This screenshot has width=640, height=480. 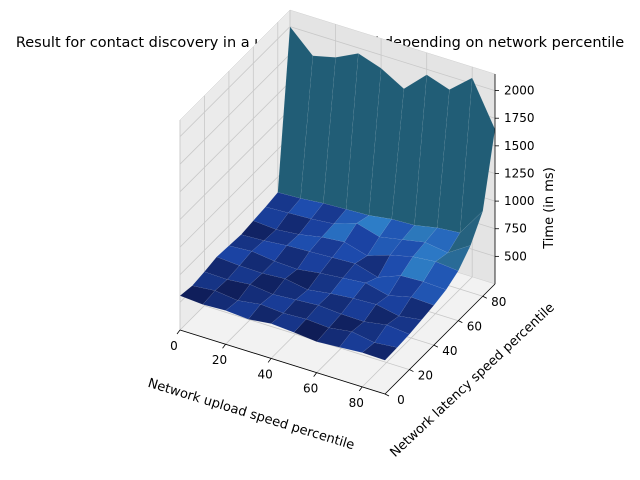 What do you see at coordinates (519, 146) in the screenshot?
I see `z-tick-label: 1500` at bounding box center [519, 146].